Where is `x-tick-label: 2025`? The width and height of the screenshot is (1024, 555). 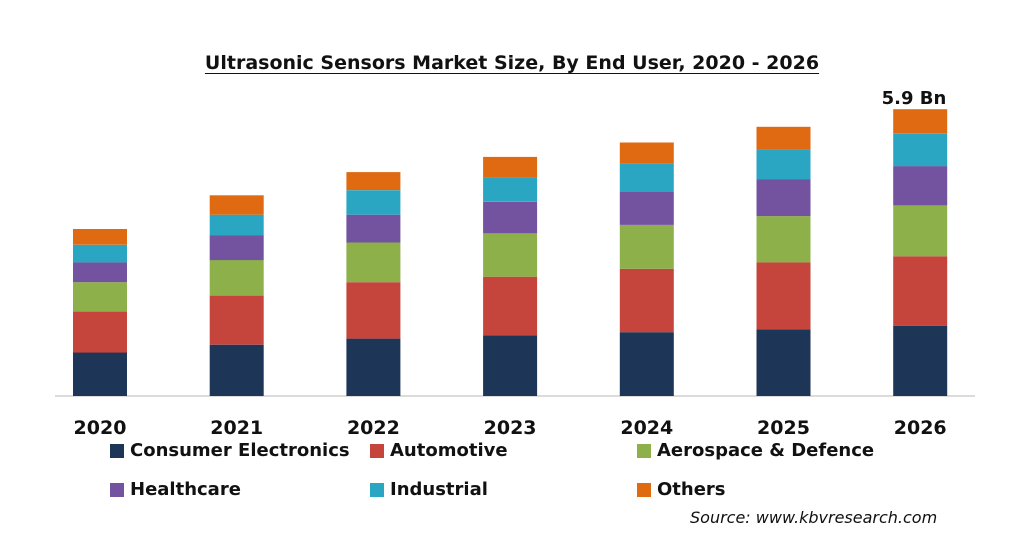
x-tick-label: 2025 is located at coordinates (783, 428).